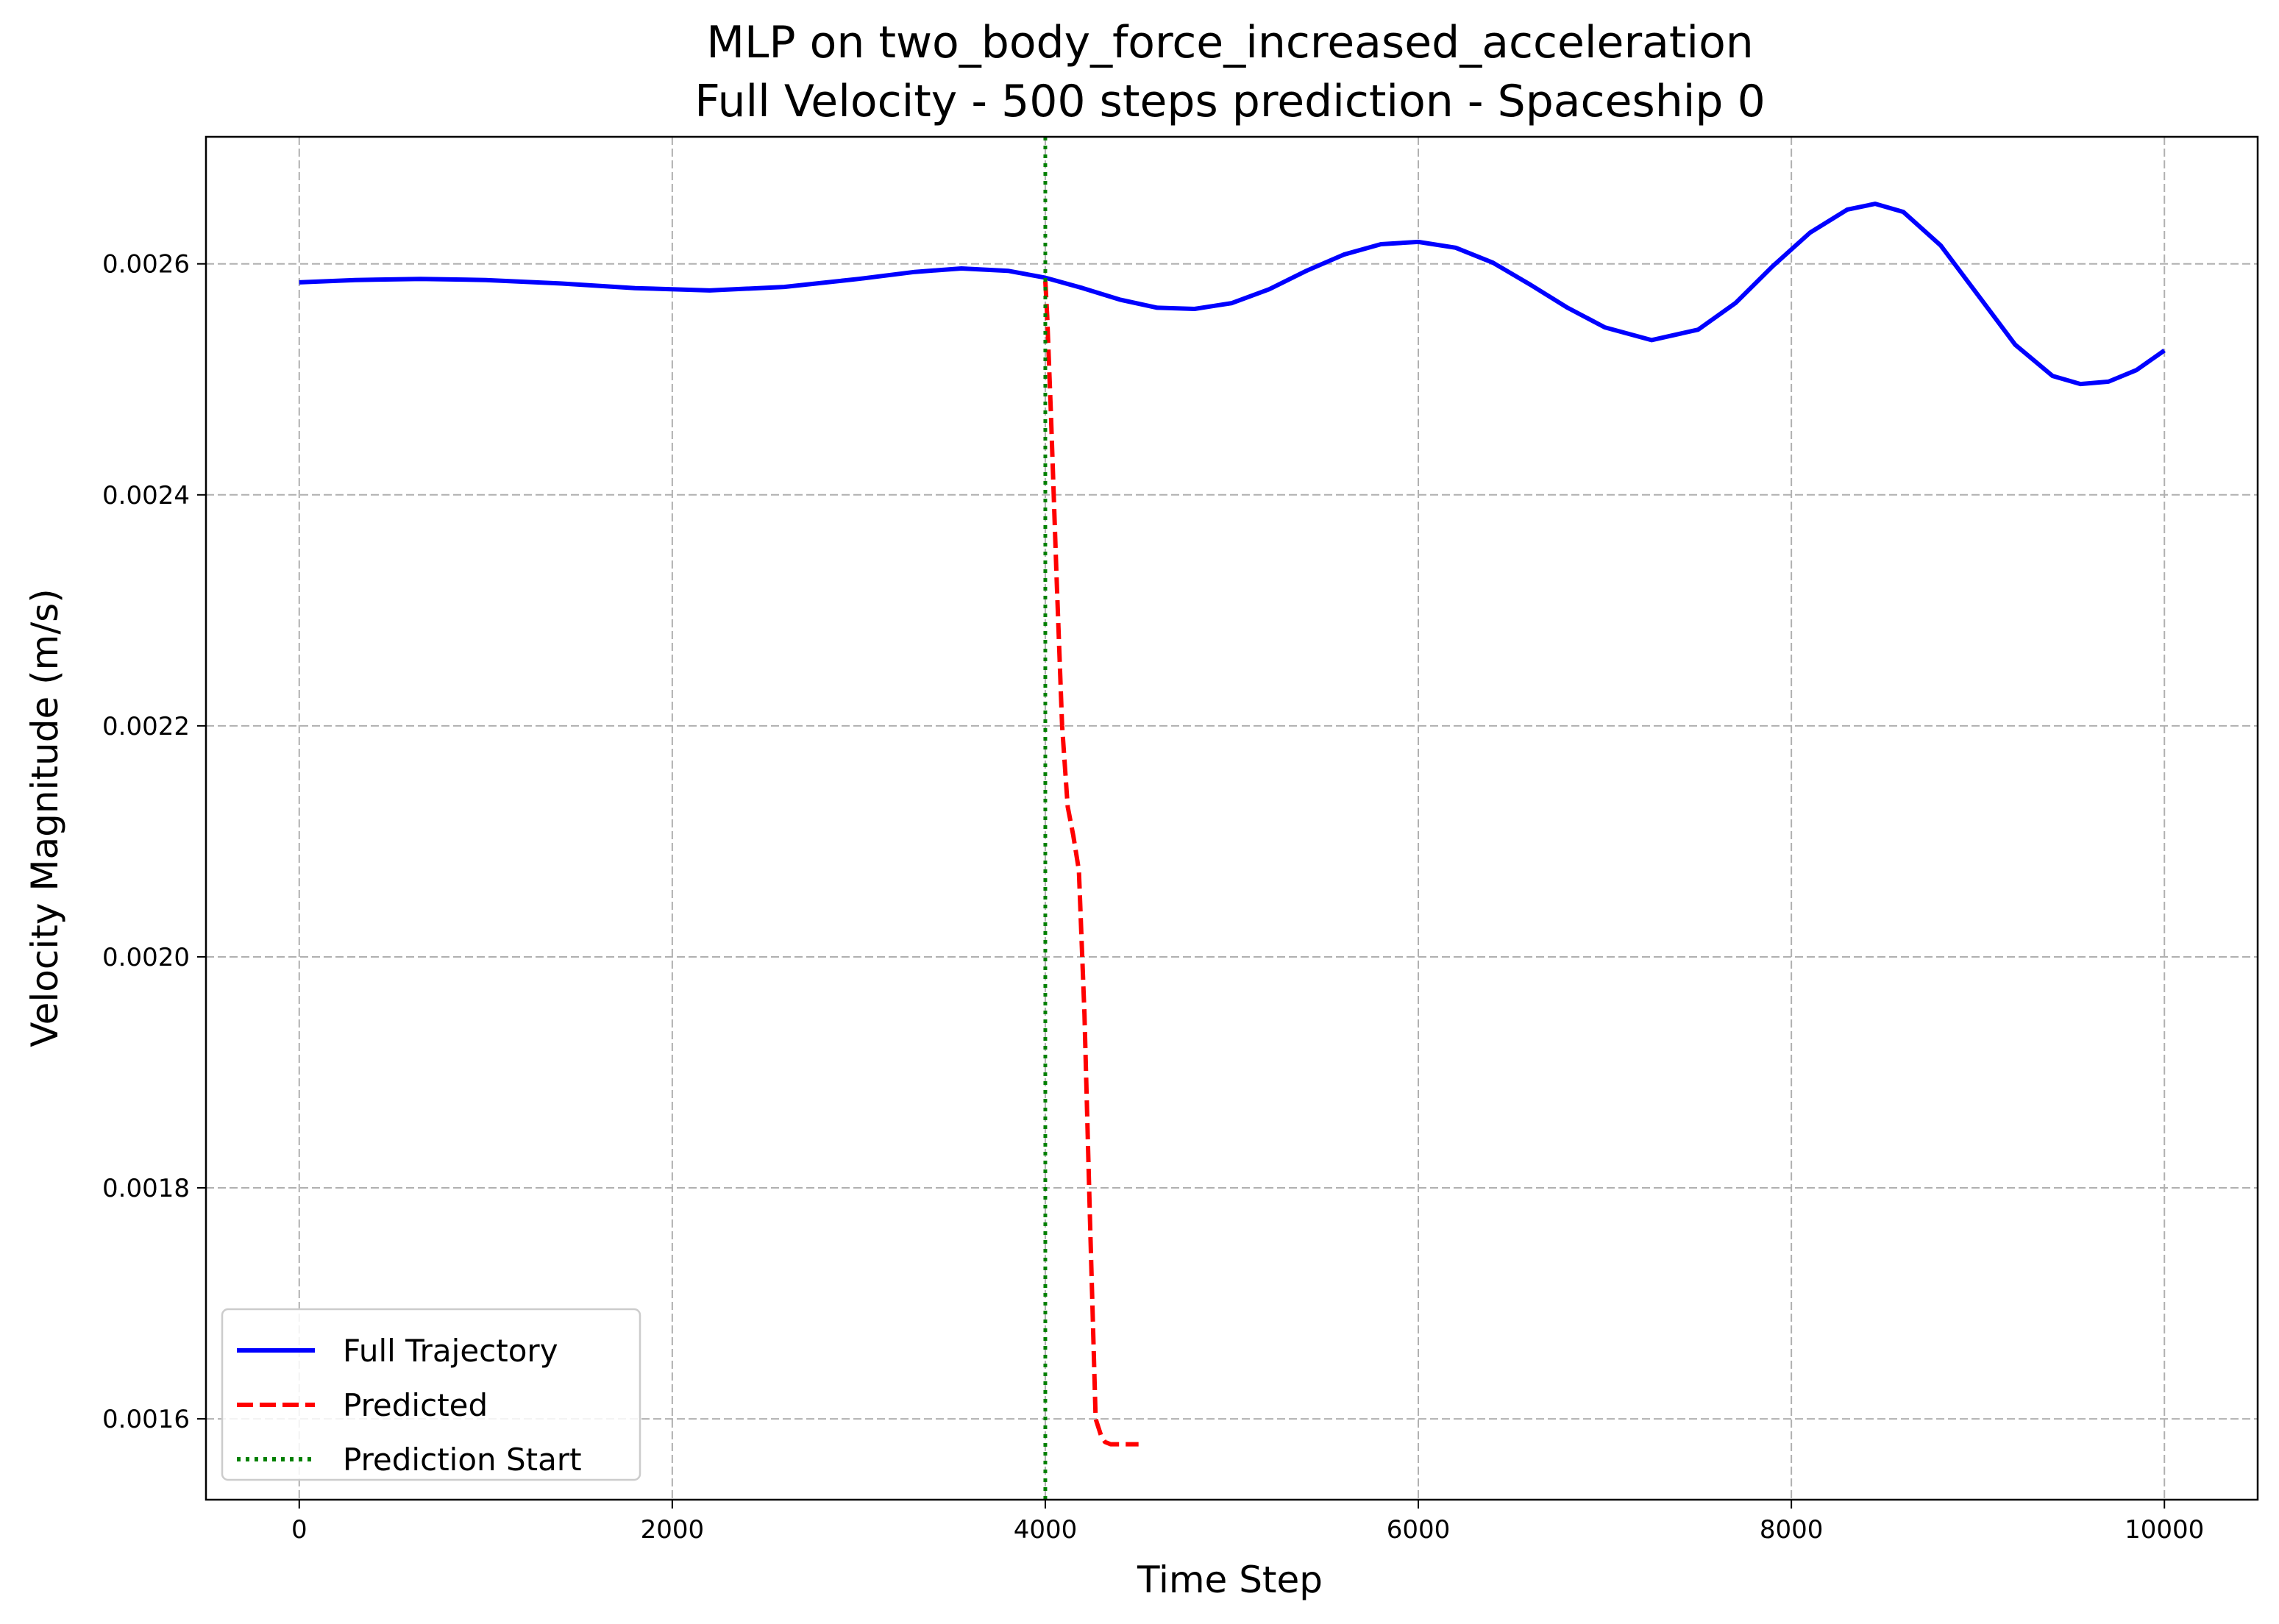 This screenshot has width=2279, height=1624. Describe the element at coordinates (1046, 1530) in the screenshot. I see `x-tick-label: 4000` at that location.